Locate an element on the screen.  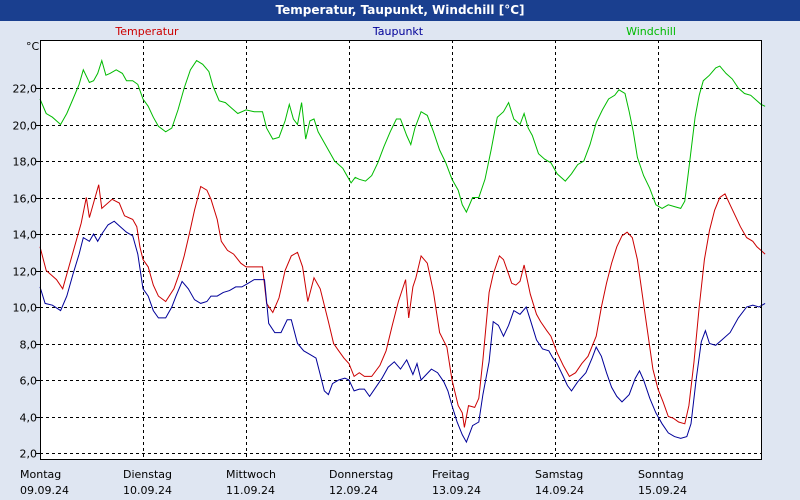
x-tick-label-date: 11.09.24 is located at coordinates (250, 490).